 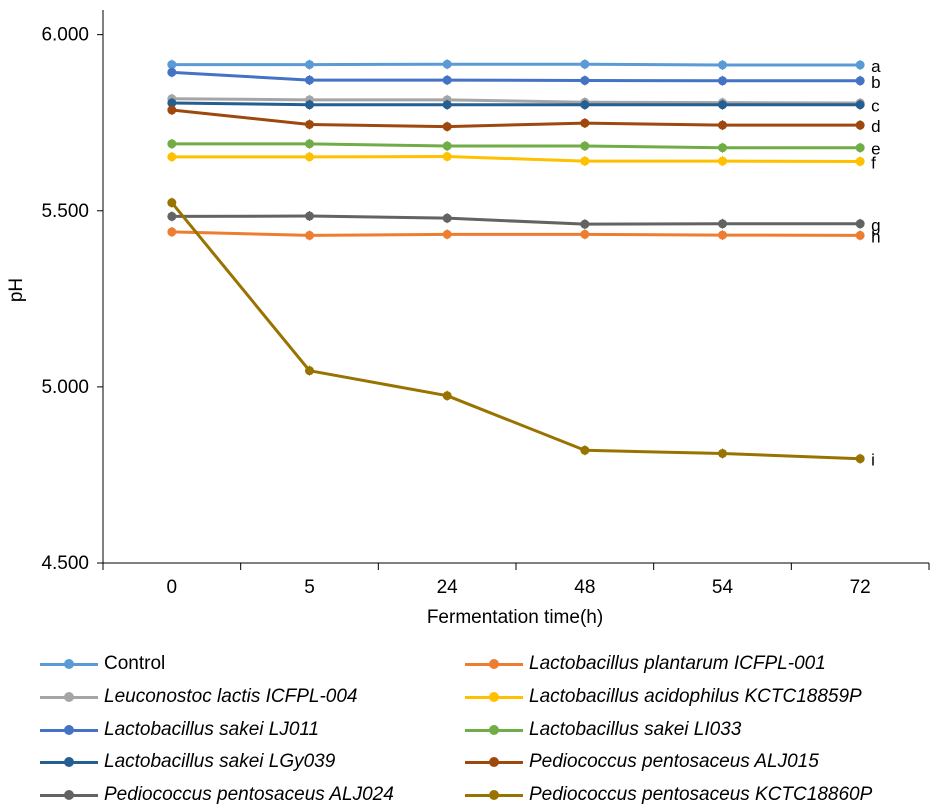 I want to click on group-letter-label: h, so click(x=875, y=236).